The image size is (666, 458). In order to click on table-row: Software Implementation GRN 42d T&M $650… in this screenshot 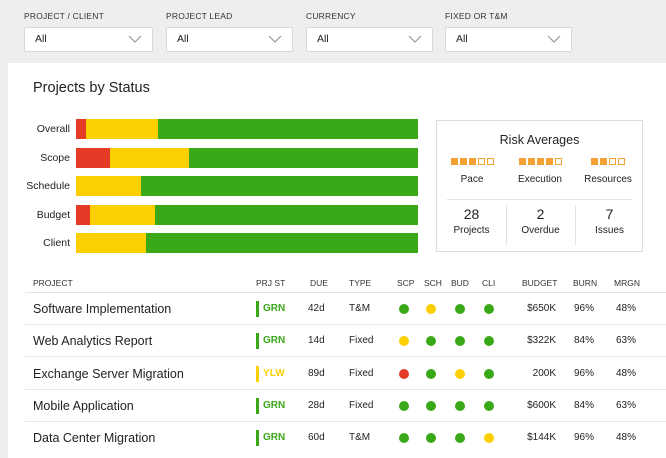, I will do `click(337, 309)`.